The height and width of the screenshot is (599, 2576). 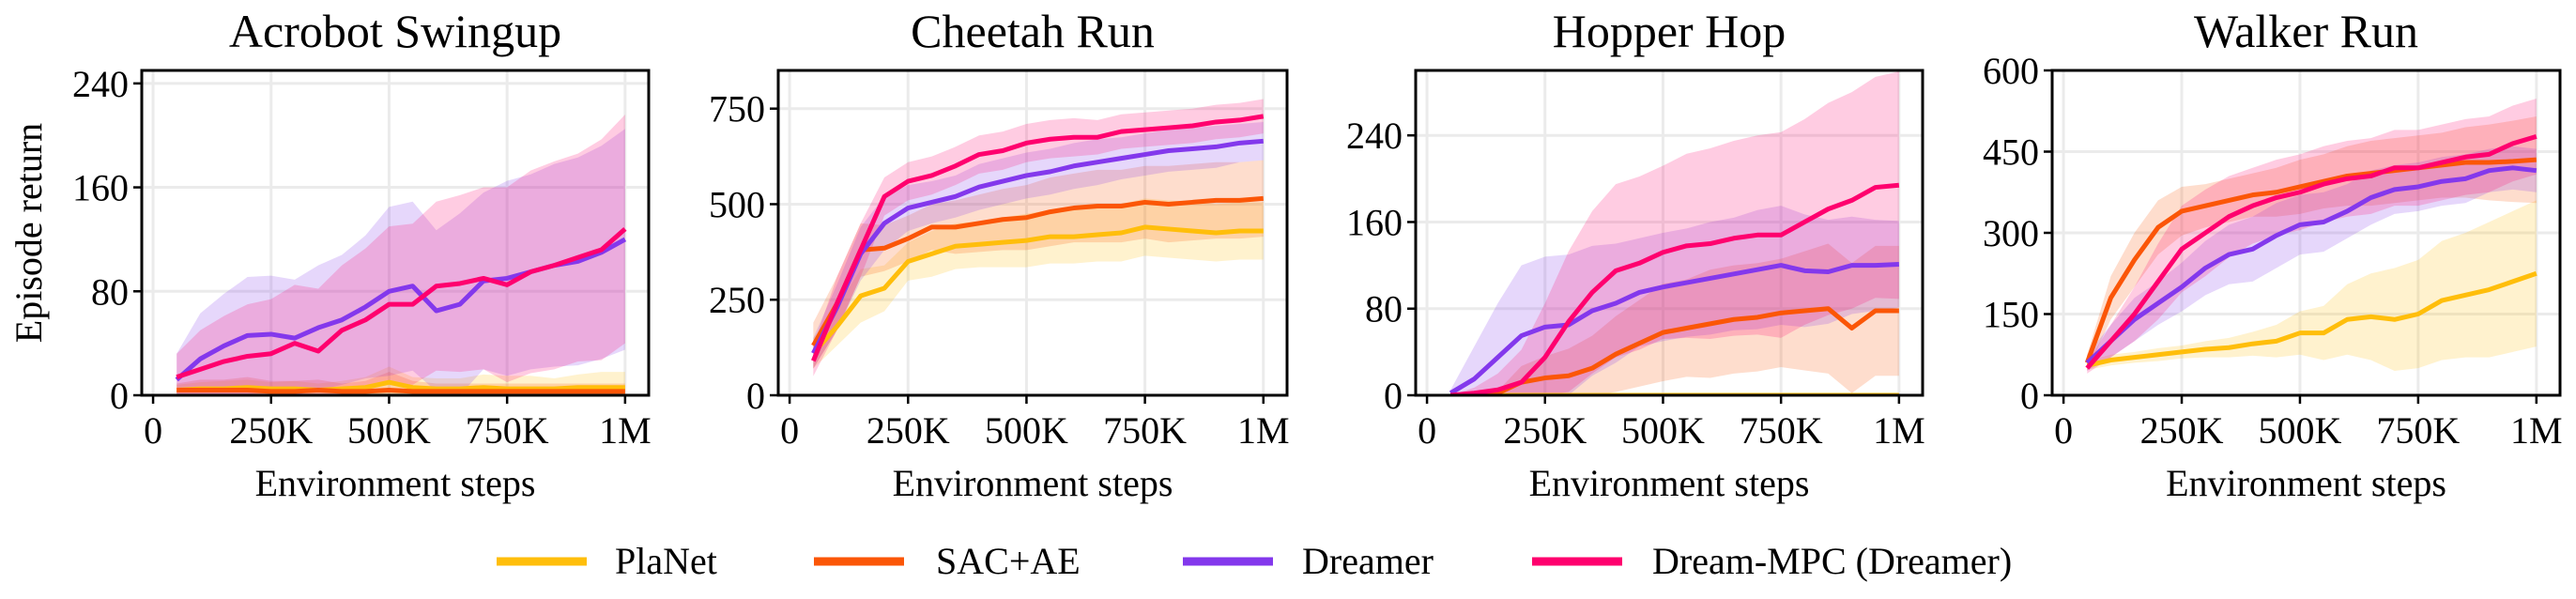 I want to click on legend: PlaNet SAC+AE Dreamer Dream-MPC (Dreamer), so click(x=1255, y=561).